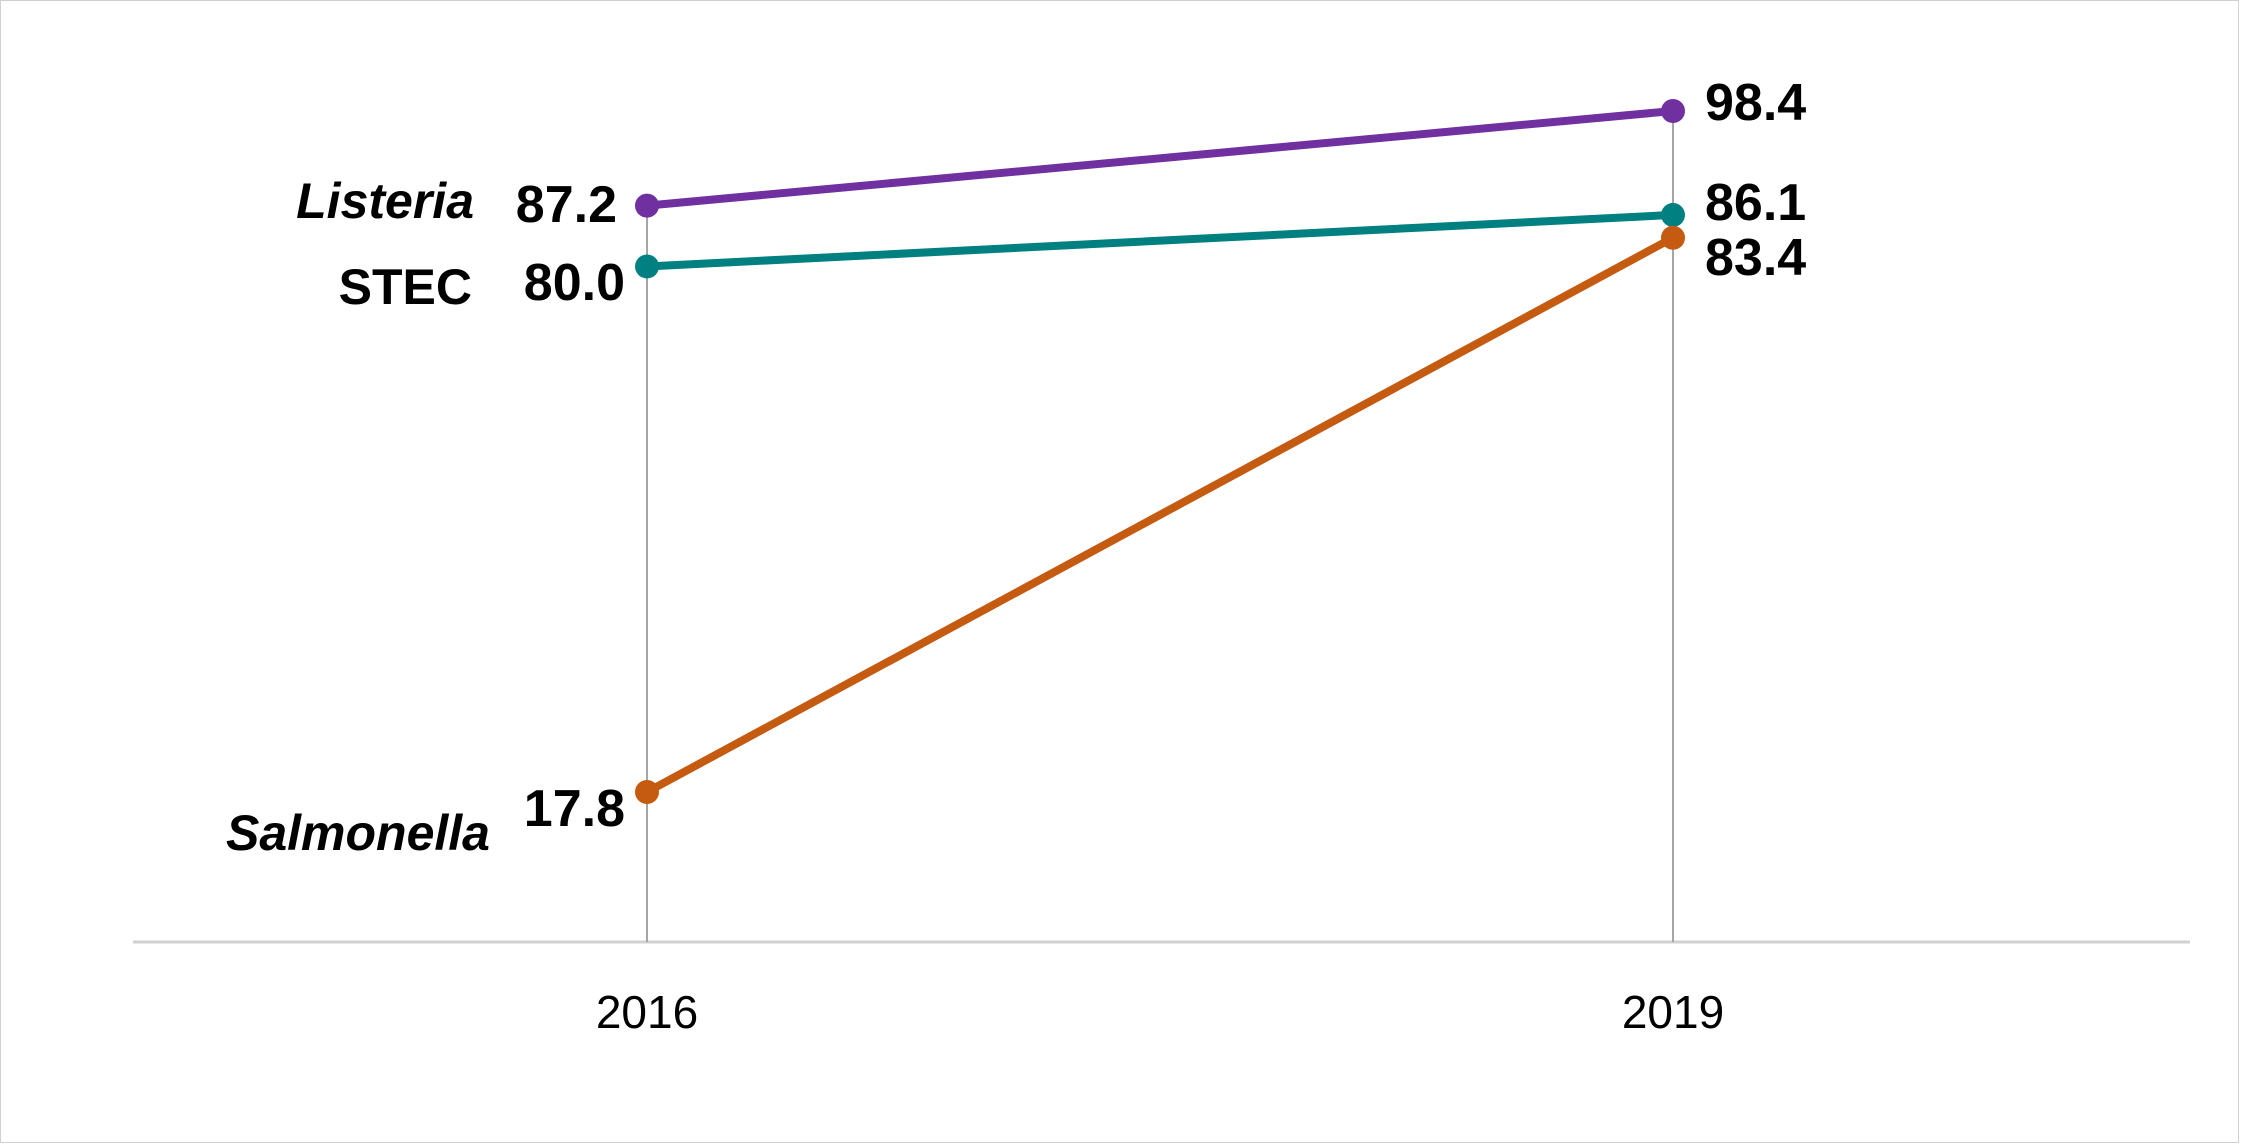 Image resolution: width=2241 pixels, height=1145 pixels. Describe the element at coordinates (647, 205) in the screenshot. I see `marker-listeria-2016` at that location.